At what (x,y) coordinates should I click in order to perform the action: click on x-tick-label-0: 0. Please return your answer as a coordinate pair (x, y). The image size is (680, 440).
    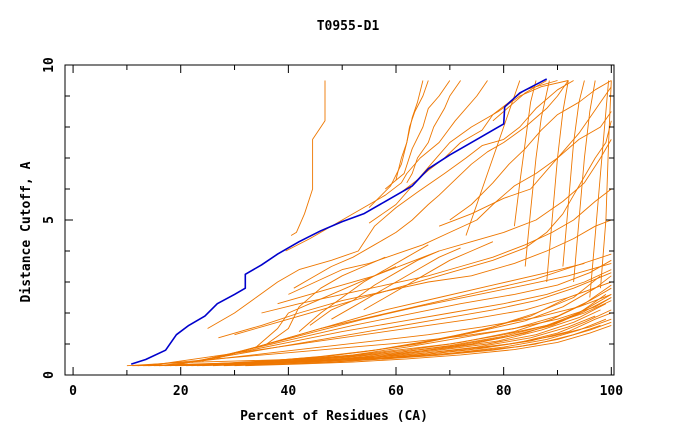
    Looking at the image, I should click on (73, 391).